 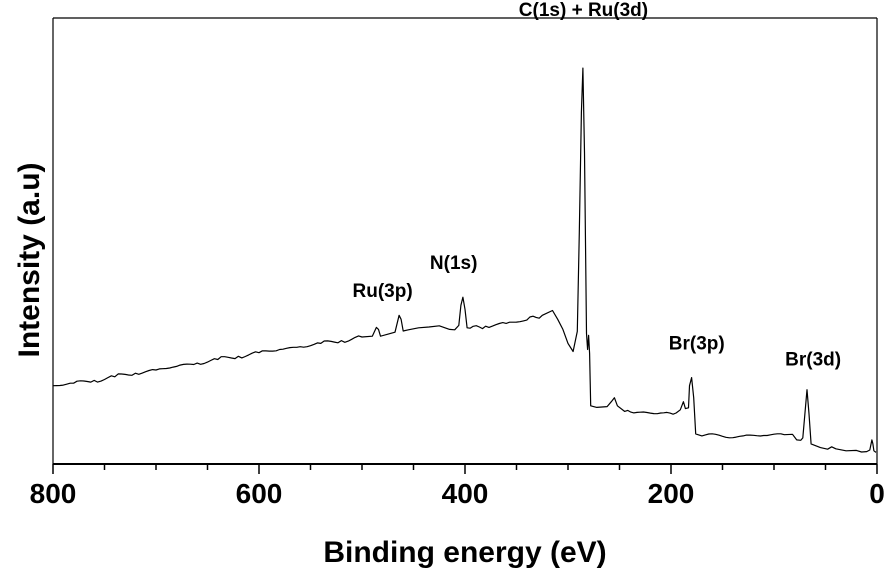 What do you see at coordinates (383, 291) in the screenshot?
I see `peak-annotation: Ru(3p)` at bounding box center [383, 291].